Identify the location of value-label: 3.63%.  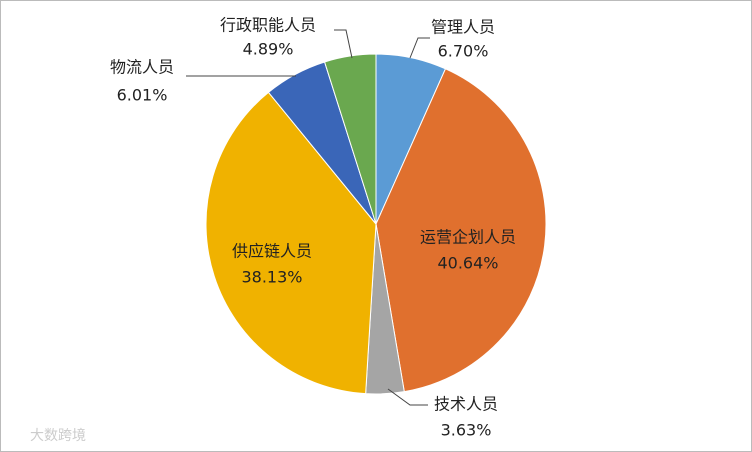
(466, 430).